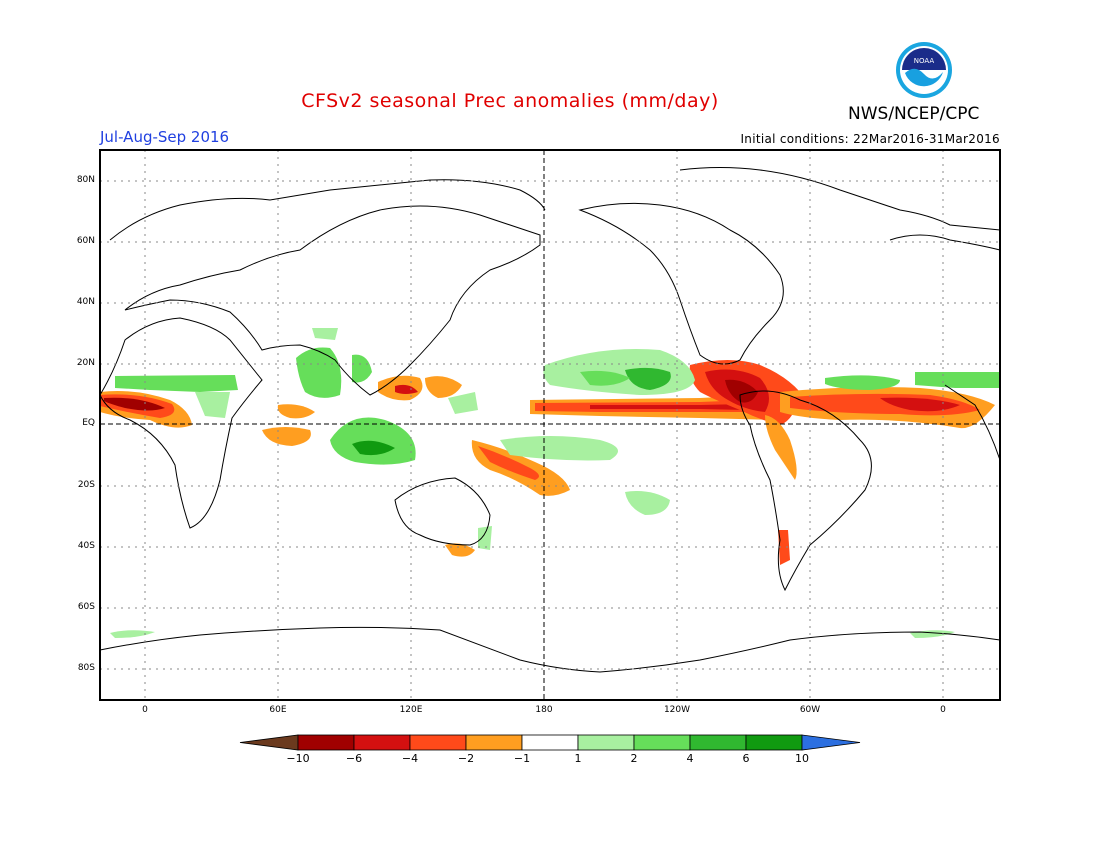 Image resolution: width=1100 pixels, height=850 pixels. What do you see at coordinates (831, 742) in the screenshot?
I see `colorbar-right-arrow` at bounding box center [831, 742].